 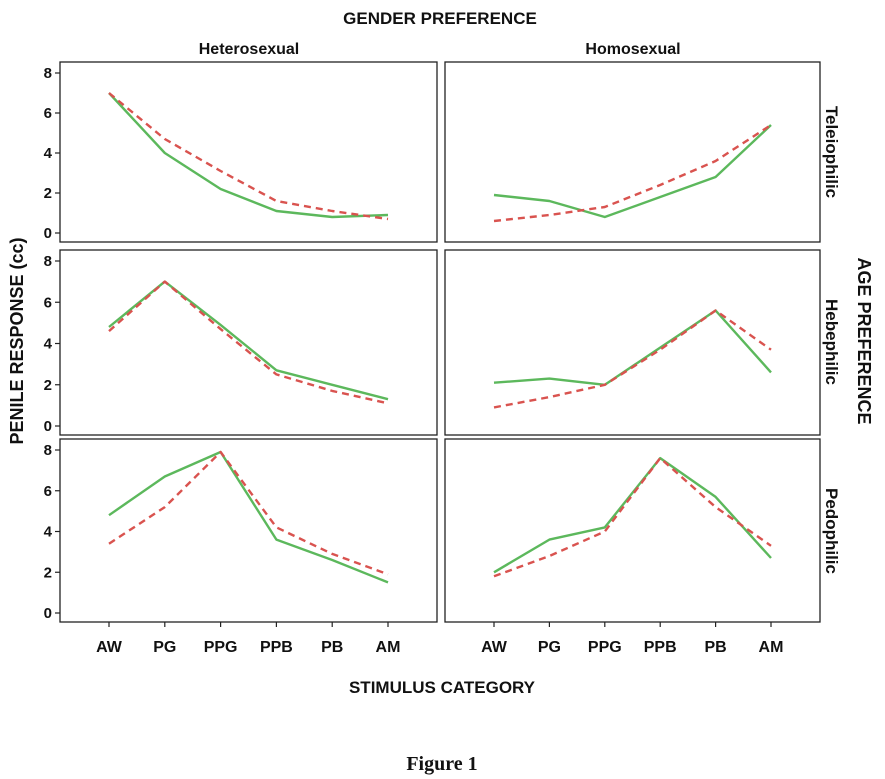 What do you see at coordinates (831, 152) in the screenshot?
I see `row-label-teleiophilic: Teleiophilic` at bounding box center [831, 152].